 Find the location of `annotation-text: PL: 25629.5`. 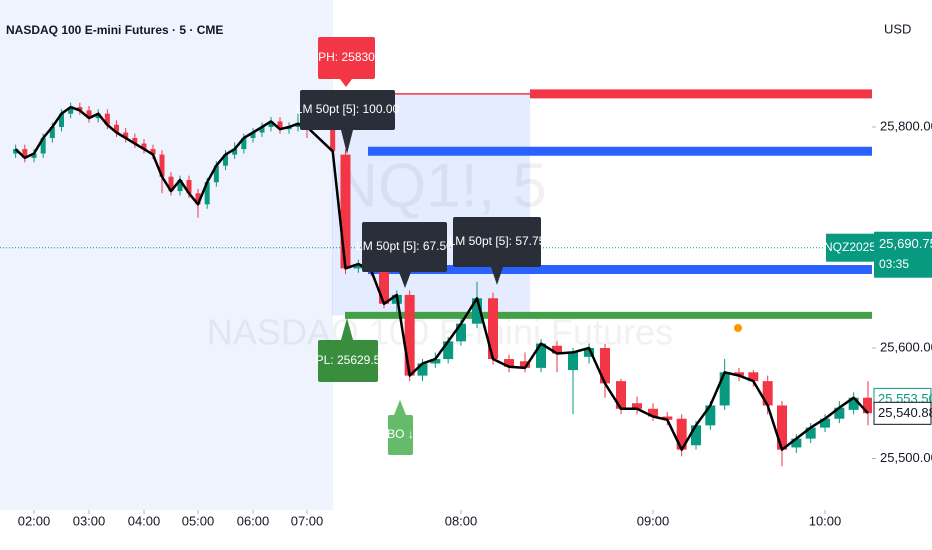

annotation-text: PL: 25629.5 is located at coordinates (348, 360).